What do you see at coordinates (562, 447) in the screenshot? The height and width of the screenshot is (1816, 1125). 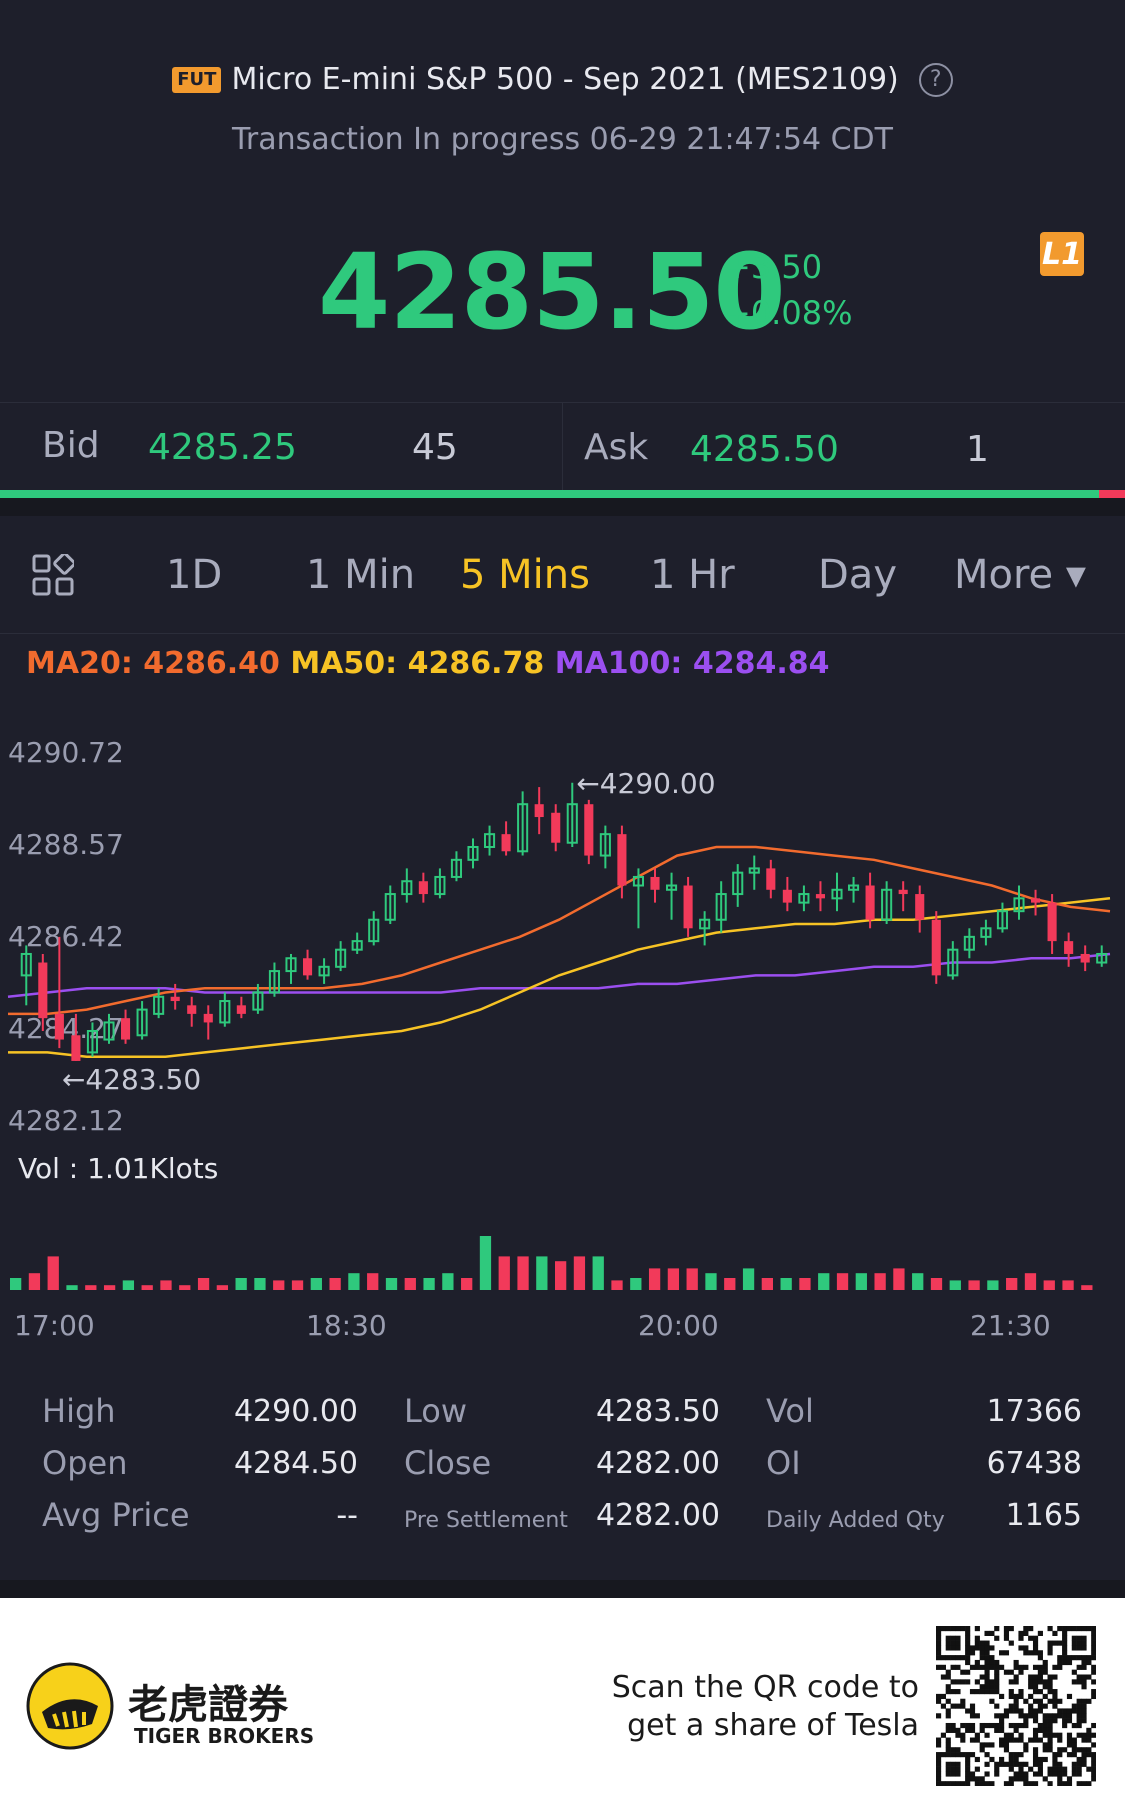 I see `bid-ask-divider` at bounding box center [562, 447].